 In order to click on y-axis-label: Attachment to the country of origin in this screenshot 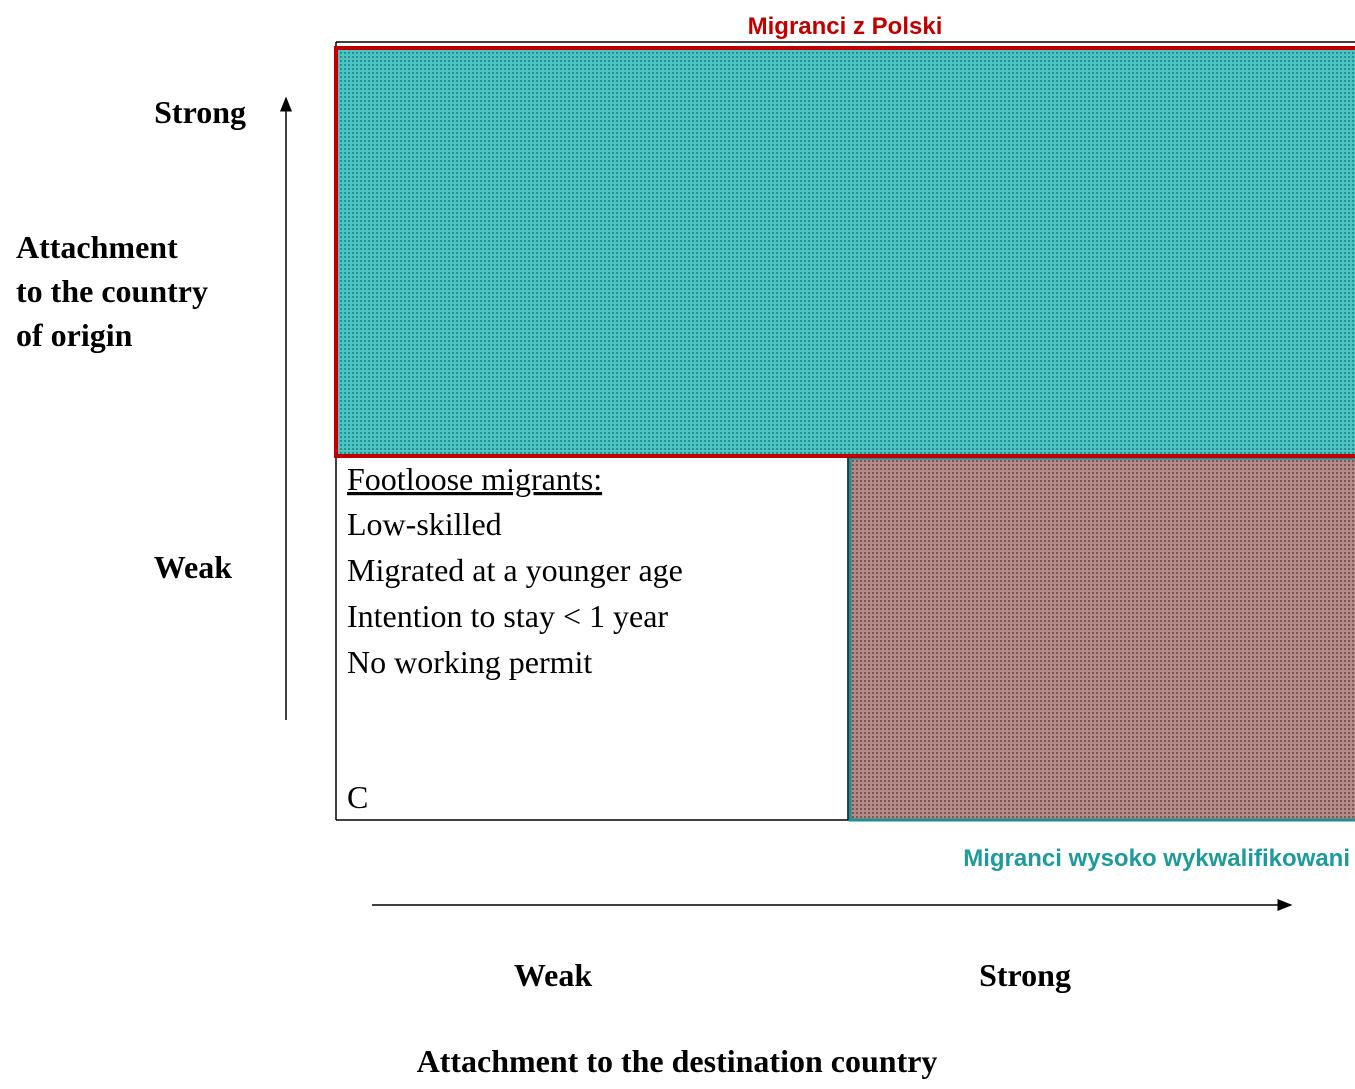, I will do `click(112, 291)`.